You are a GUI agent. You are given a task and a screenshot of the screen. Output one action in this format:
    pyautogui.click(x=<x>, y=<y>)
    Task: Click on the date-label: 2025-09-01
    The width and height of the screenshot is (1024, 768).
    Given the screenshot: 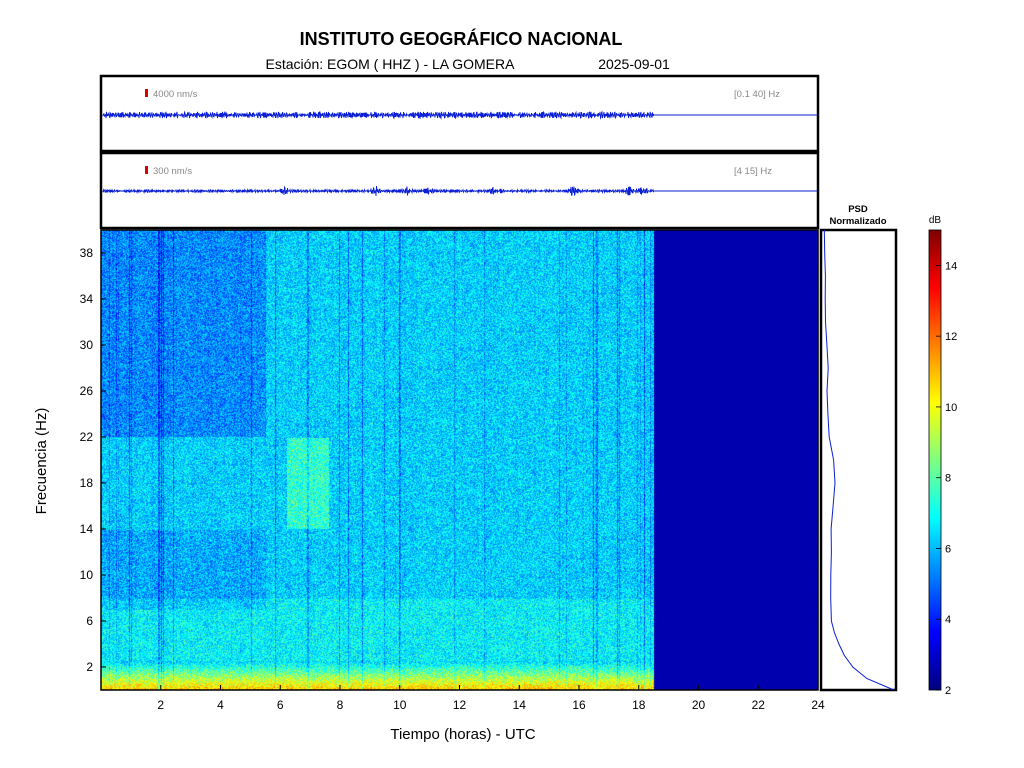 What is the action you would take?
    pyautogui.click(x=634, y=64)
    